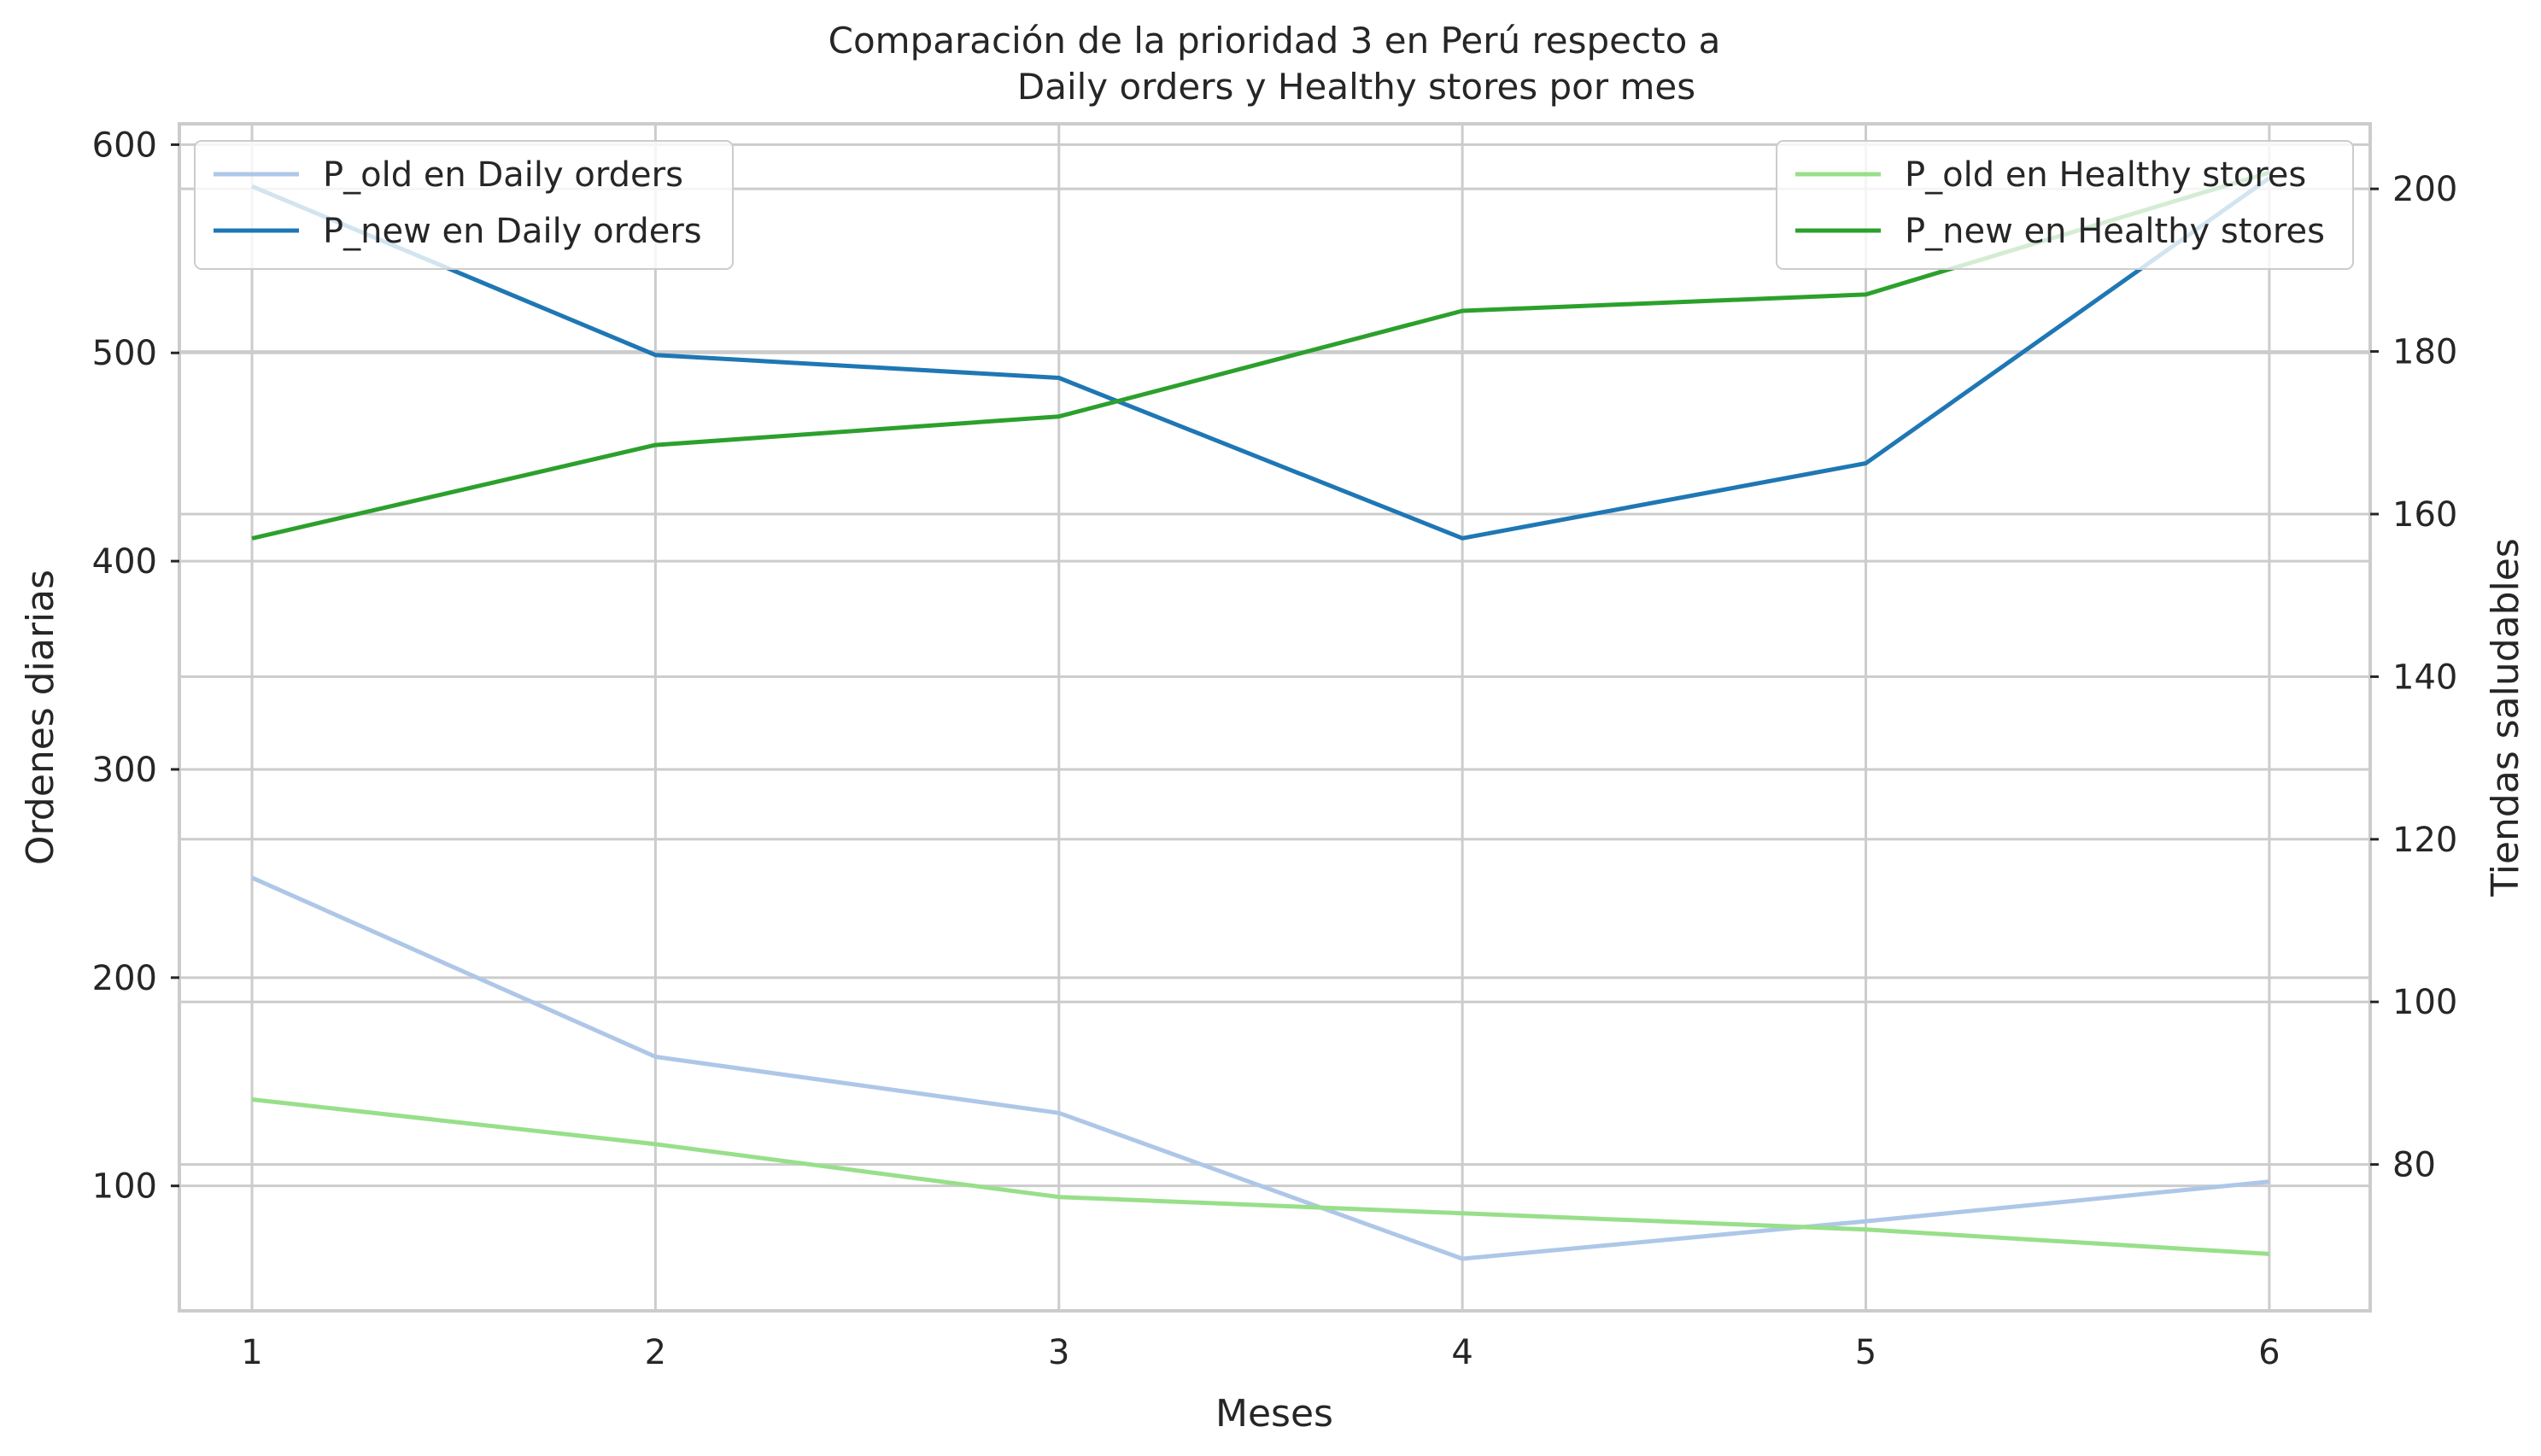  I want to click on y-right-tick-label-140: 140, so click(2424, 678).